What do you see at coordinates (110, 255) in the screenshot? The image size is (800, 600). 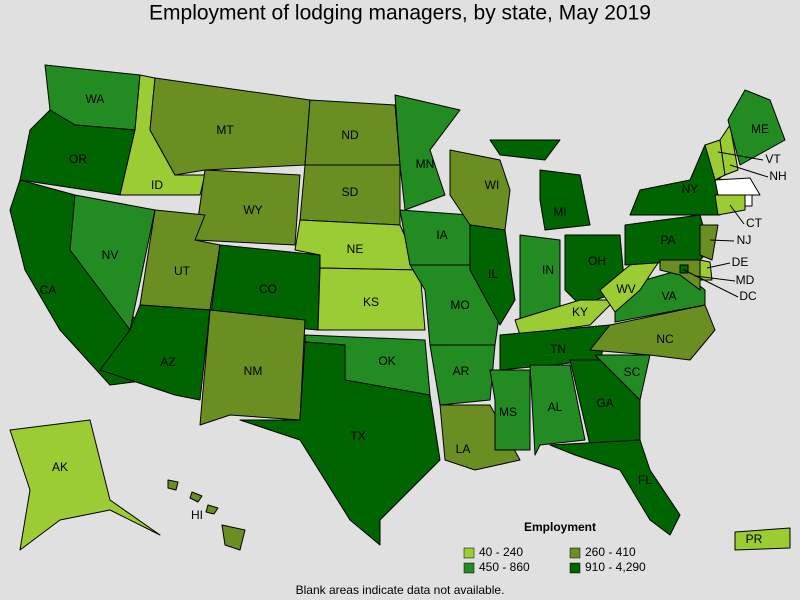 I see `state-label: NV` at bounding box center [110, 255].